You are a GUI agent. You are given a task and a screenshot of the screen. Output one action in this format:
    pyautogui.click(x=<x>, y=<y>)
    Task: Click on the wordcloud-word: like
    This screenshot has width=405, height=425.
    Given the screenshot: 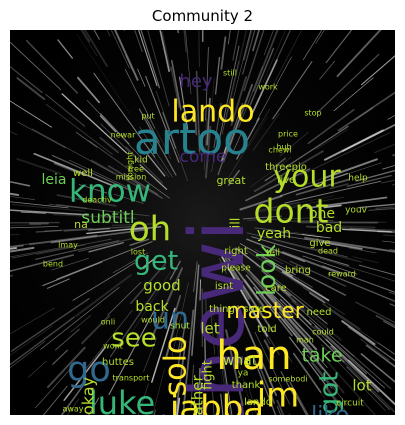 What is the action you would take?
    pyautogui.click(x=330, y=409)
    